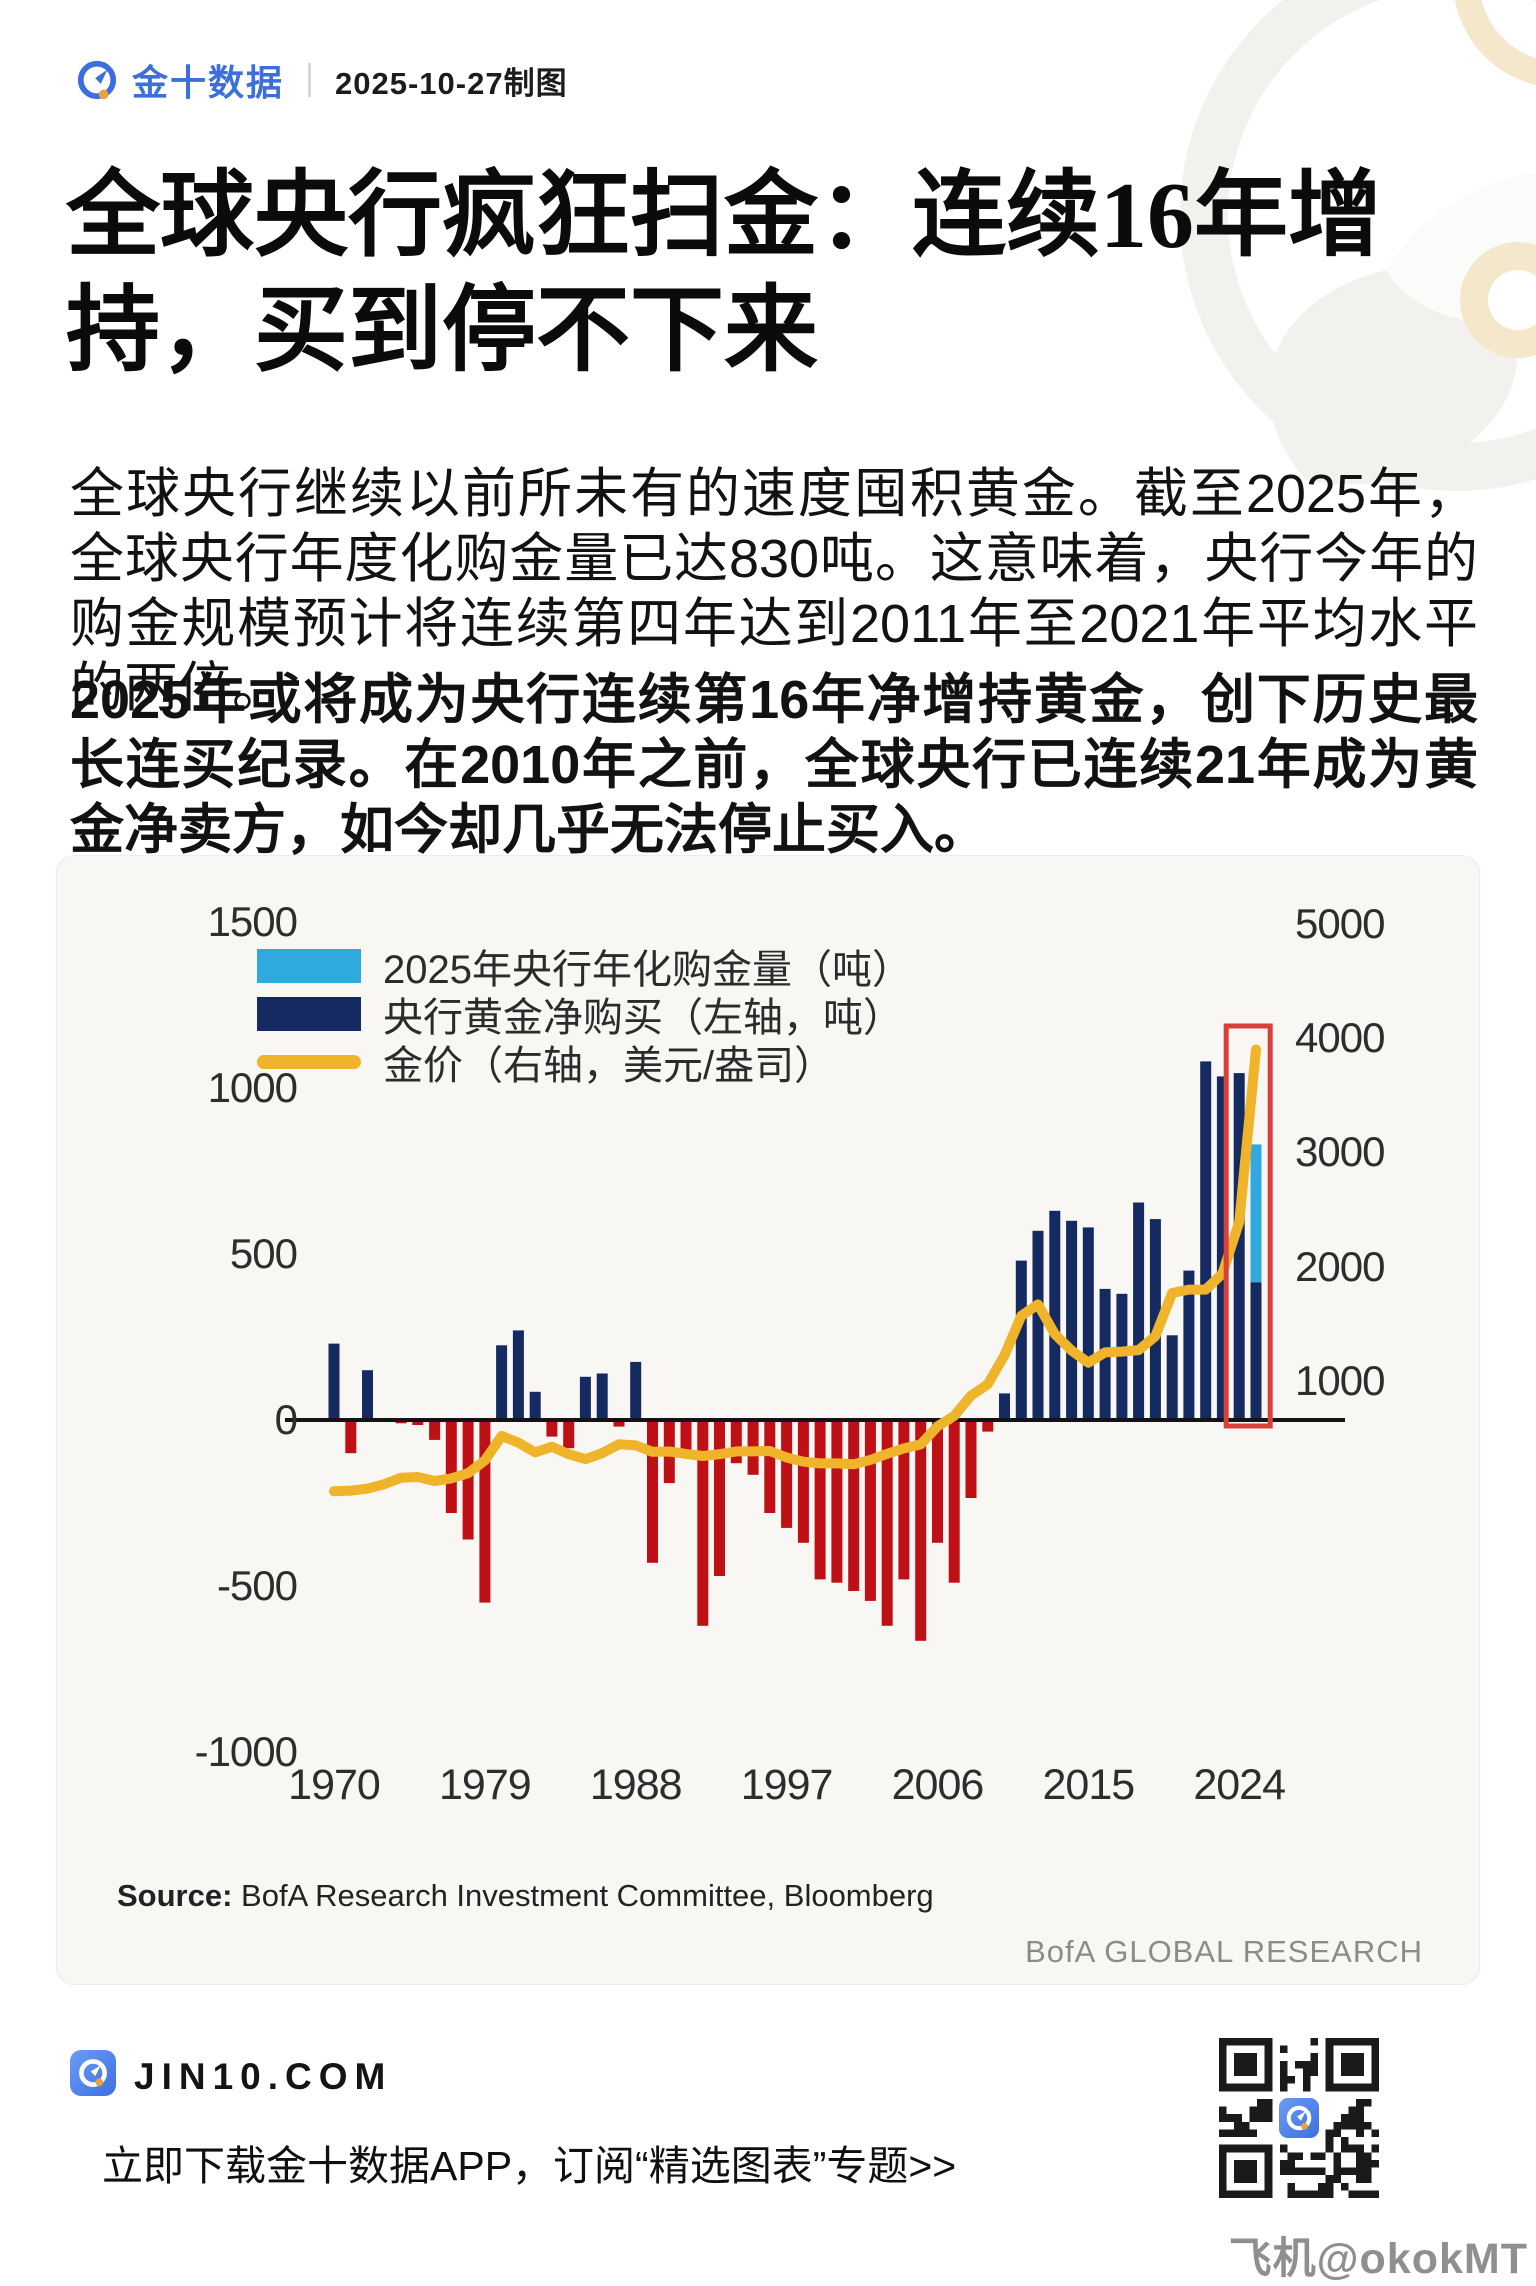 The width and height of the screenshot is (1536, 2286). Describe the element at coordinates (971, 1459) in the screenshot. I see `bar-2008` at that location.